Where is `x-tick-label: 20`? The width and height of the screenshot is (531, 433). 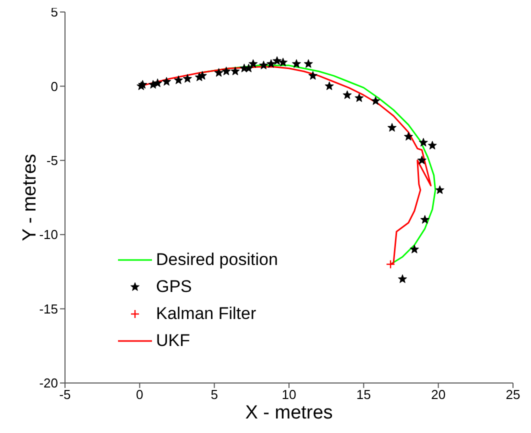 x-tick-label: 20 is located at coordinates (438, 394).